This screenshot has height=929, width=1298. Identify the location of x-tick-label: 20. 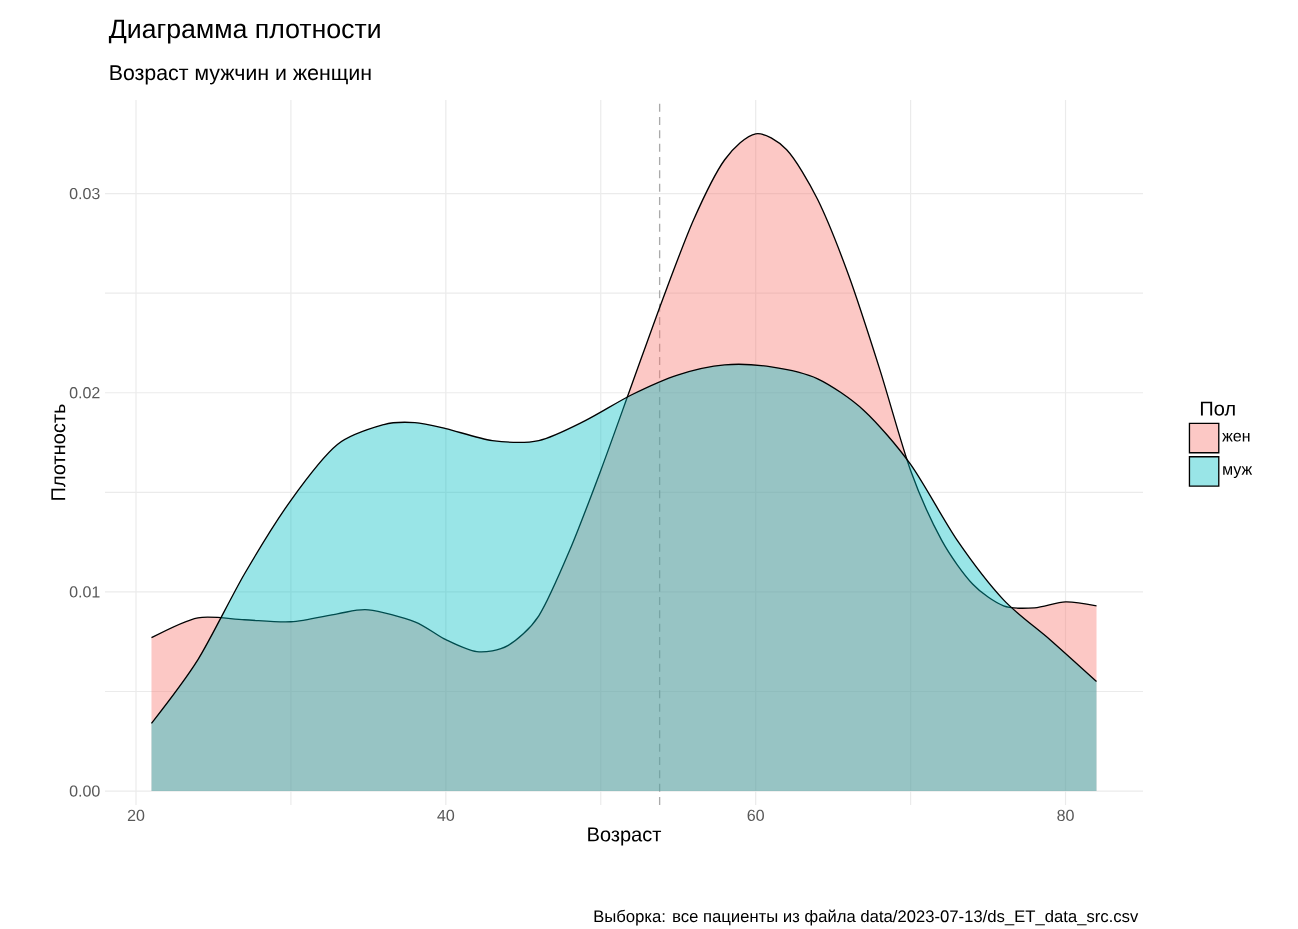
(136, 815).